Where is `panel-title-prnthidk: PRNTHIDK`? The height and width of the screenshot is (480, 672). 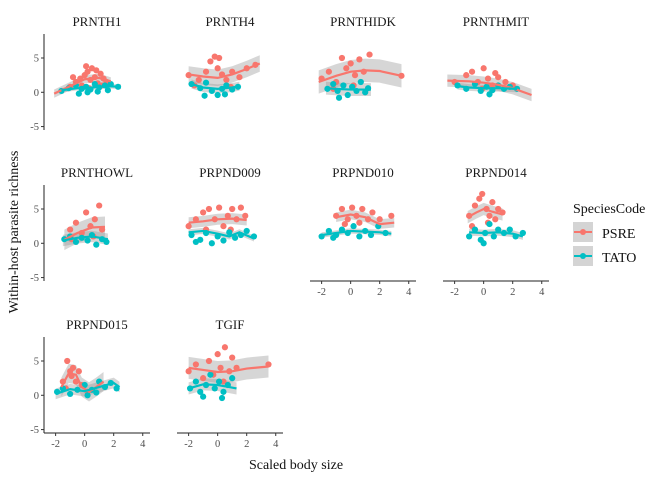
panel-title-prnthidk: PRNTHIDK is located at coordinates (363, 21).